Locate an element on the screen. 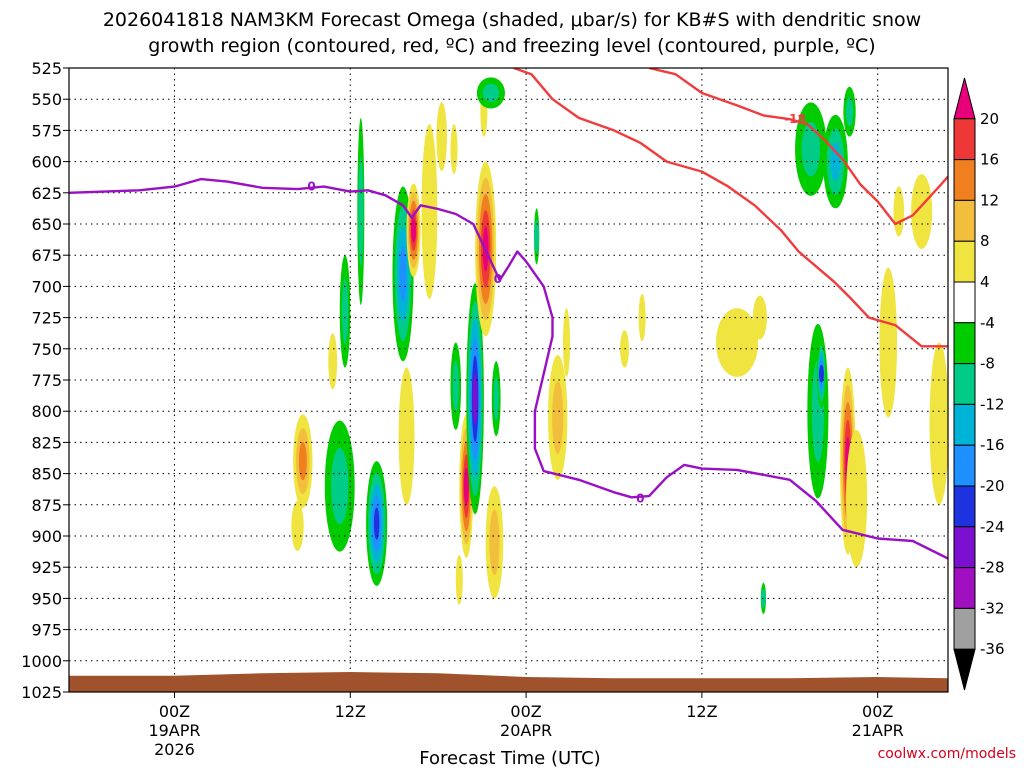 The height and width of the screenshot is (768, 1024). colorbar-tick-label: 16 is located at coordinates (989, 160).